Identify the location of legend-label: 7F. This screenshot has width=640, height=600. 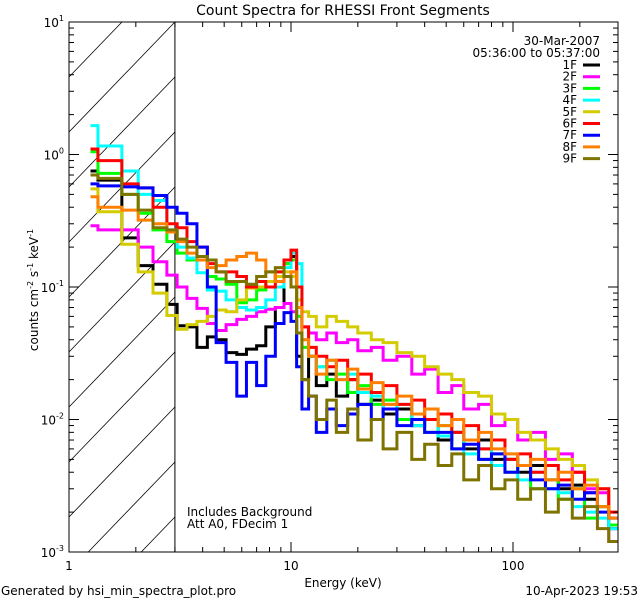
(569, 135).